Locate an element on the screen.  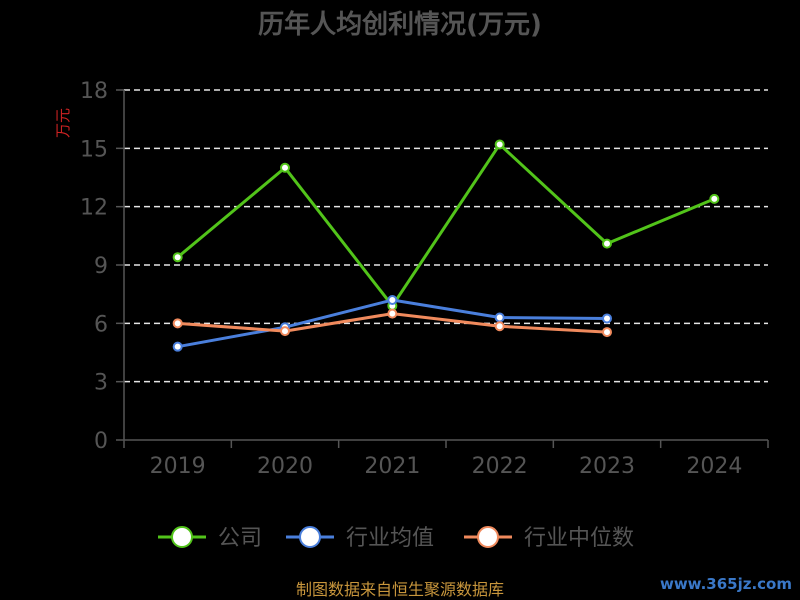
data-point-3-2021 is located at coordinates (392, 313).